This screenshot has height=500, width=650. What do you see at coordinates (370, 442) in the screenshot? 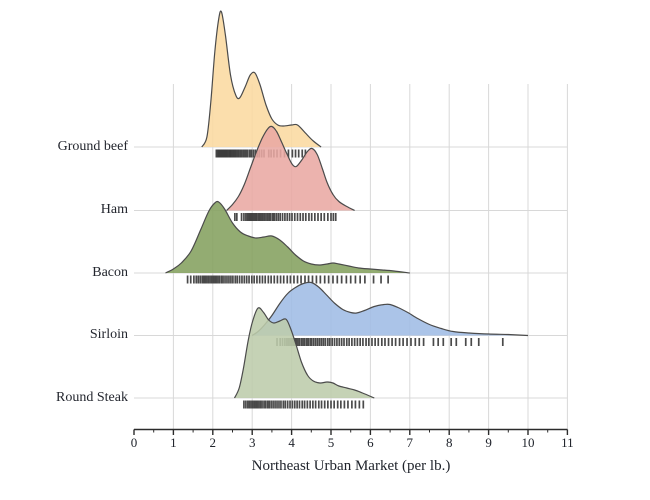
I see `x-tick-label: 6` at bounding box center [370, 442].